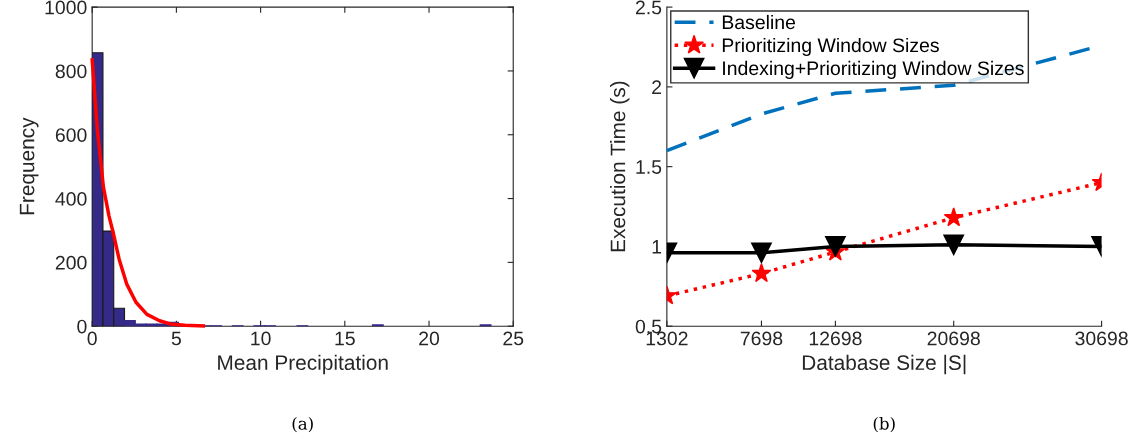  Describe the element at coordinates (835, 338) in the screenshot. I see `x-tick-label: 12698` at that location.